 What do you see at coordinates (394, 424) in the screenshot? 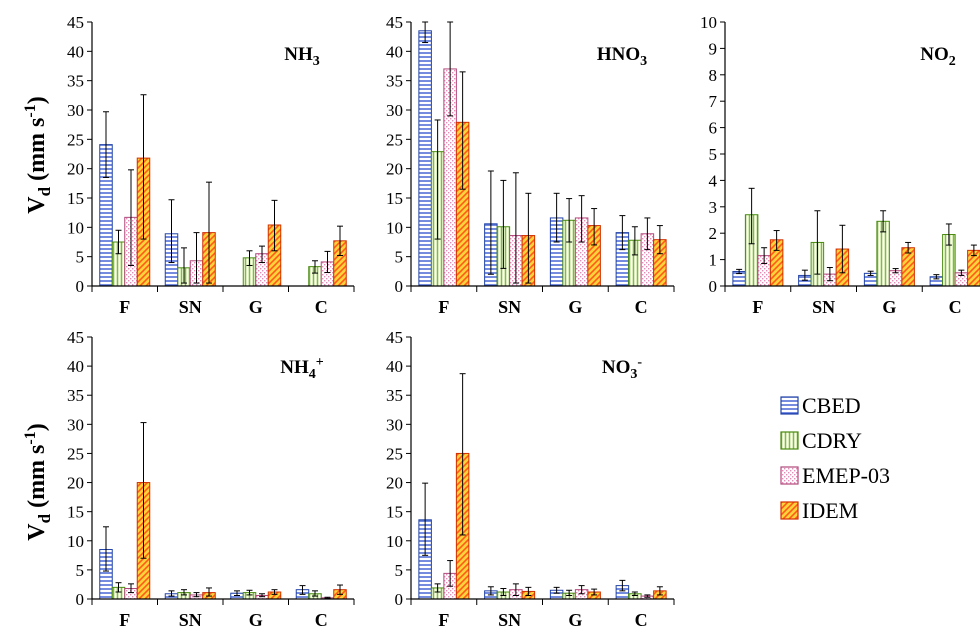
I see `y-tick-label-no3minus-30: 30` at bounding box center [394, 424].